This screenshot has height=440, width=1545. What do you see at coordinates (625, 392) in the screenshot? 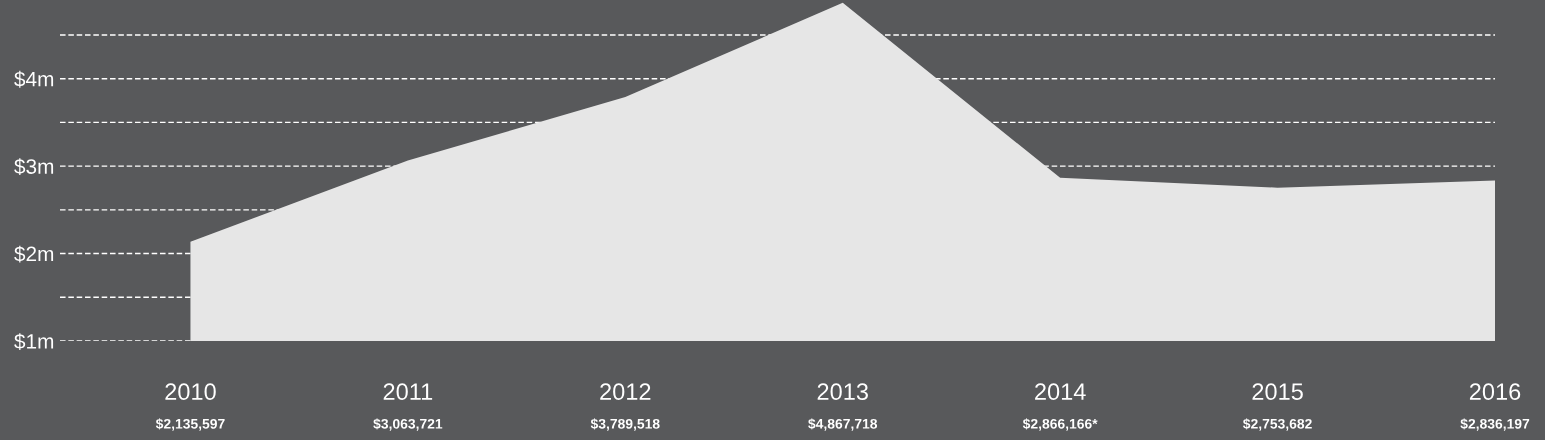
I see `x-tick-label: 2012` at bounding box center [625, 392].